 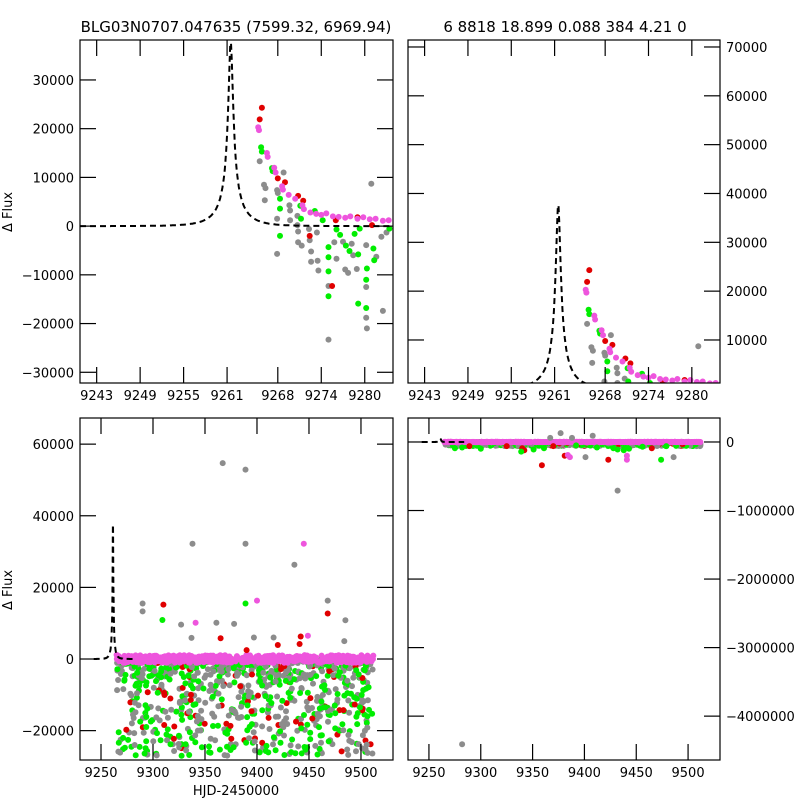 I want to click on y-tick-label: 50000, so click(x=746, y=146).